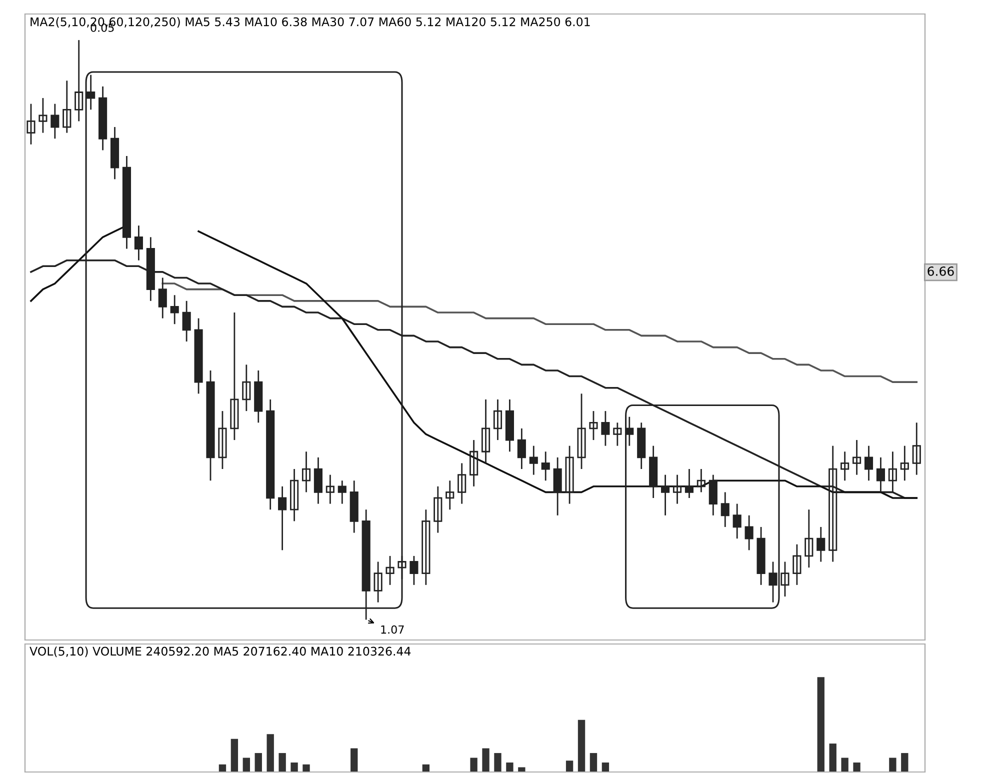 The width and height of the screenshot is (988, 776). I want to click on text: 6.66, so click(941, 271).